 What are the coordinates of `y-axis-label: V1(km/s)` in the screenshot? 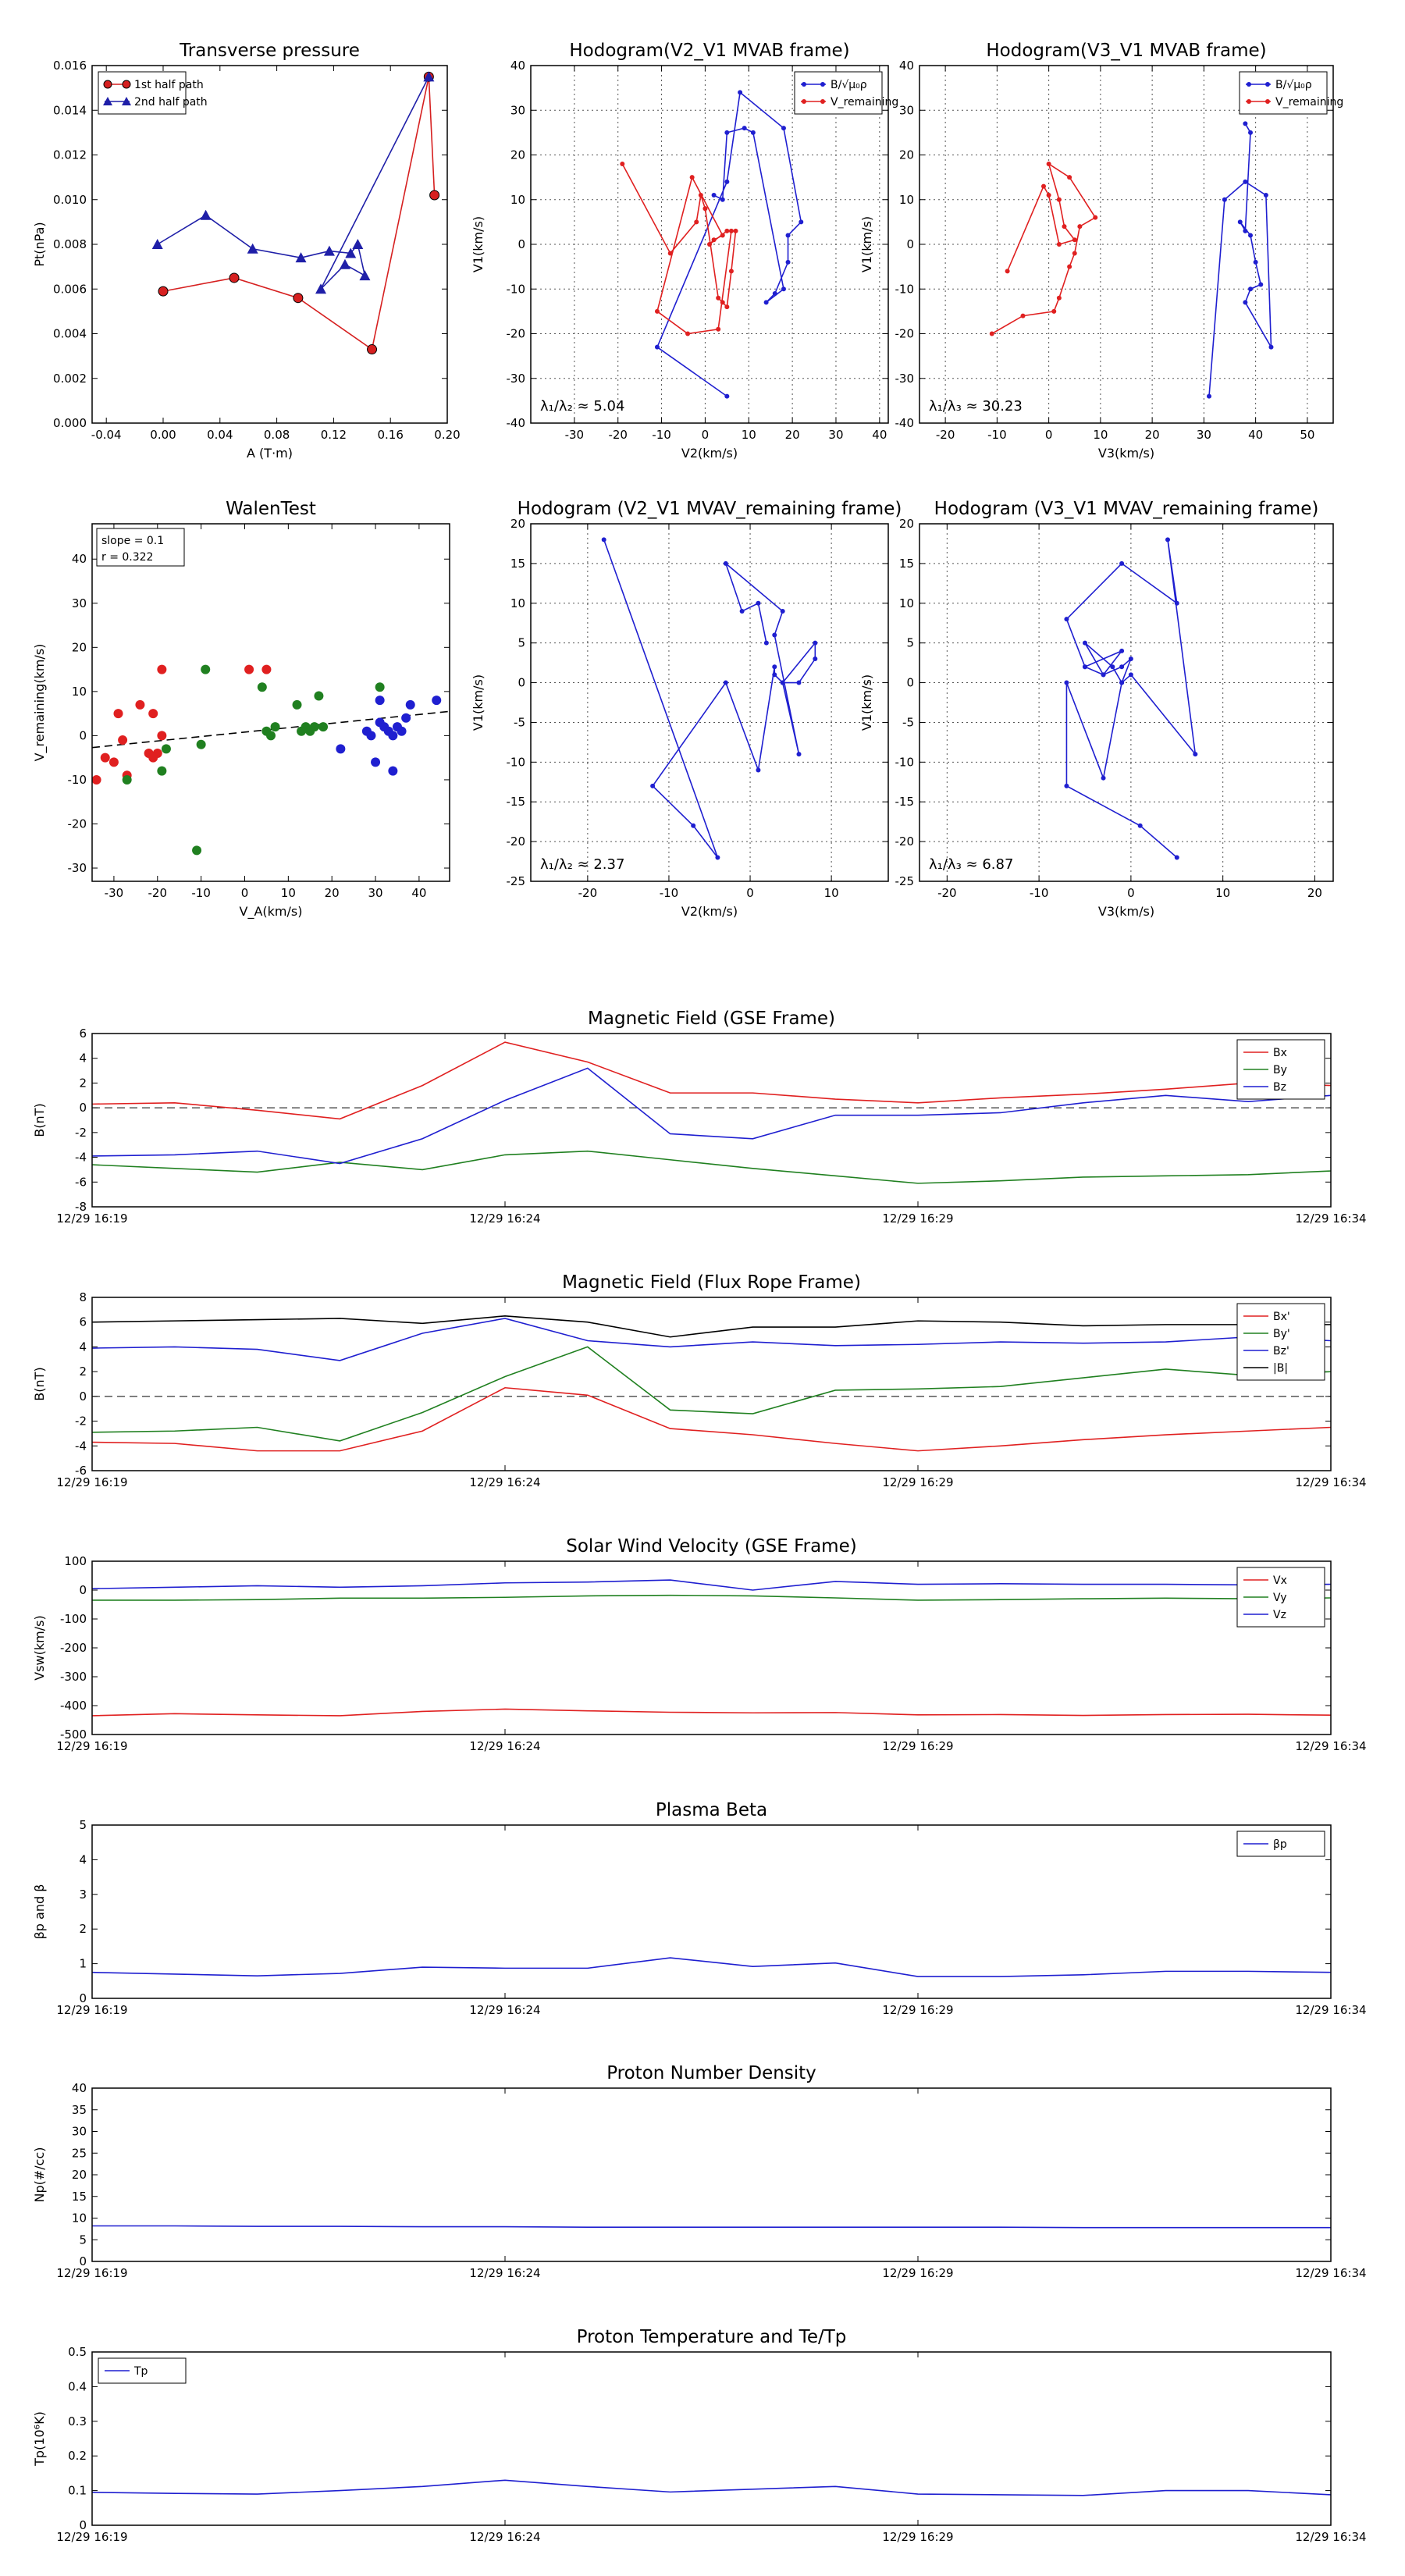 It's located at (867, 702).